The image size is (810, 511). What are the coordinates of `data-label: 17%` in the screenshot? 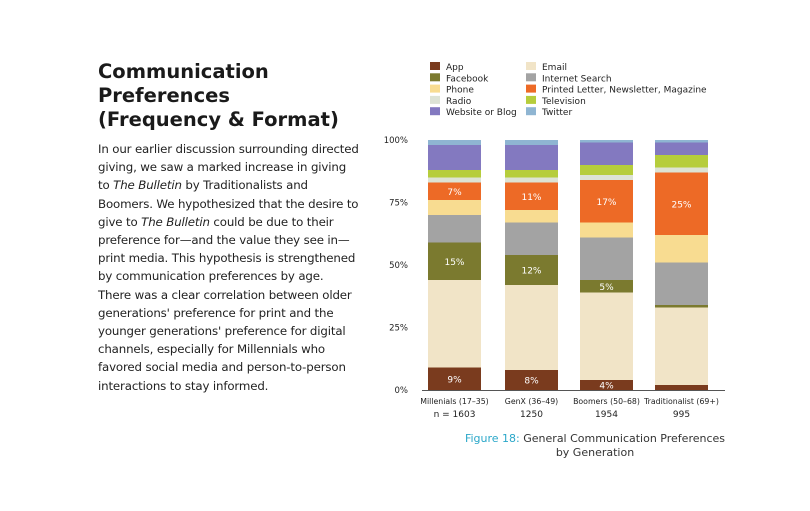 It's located at (606, 203).